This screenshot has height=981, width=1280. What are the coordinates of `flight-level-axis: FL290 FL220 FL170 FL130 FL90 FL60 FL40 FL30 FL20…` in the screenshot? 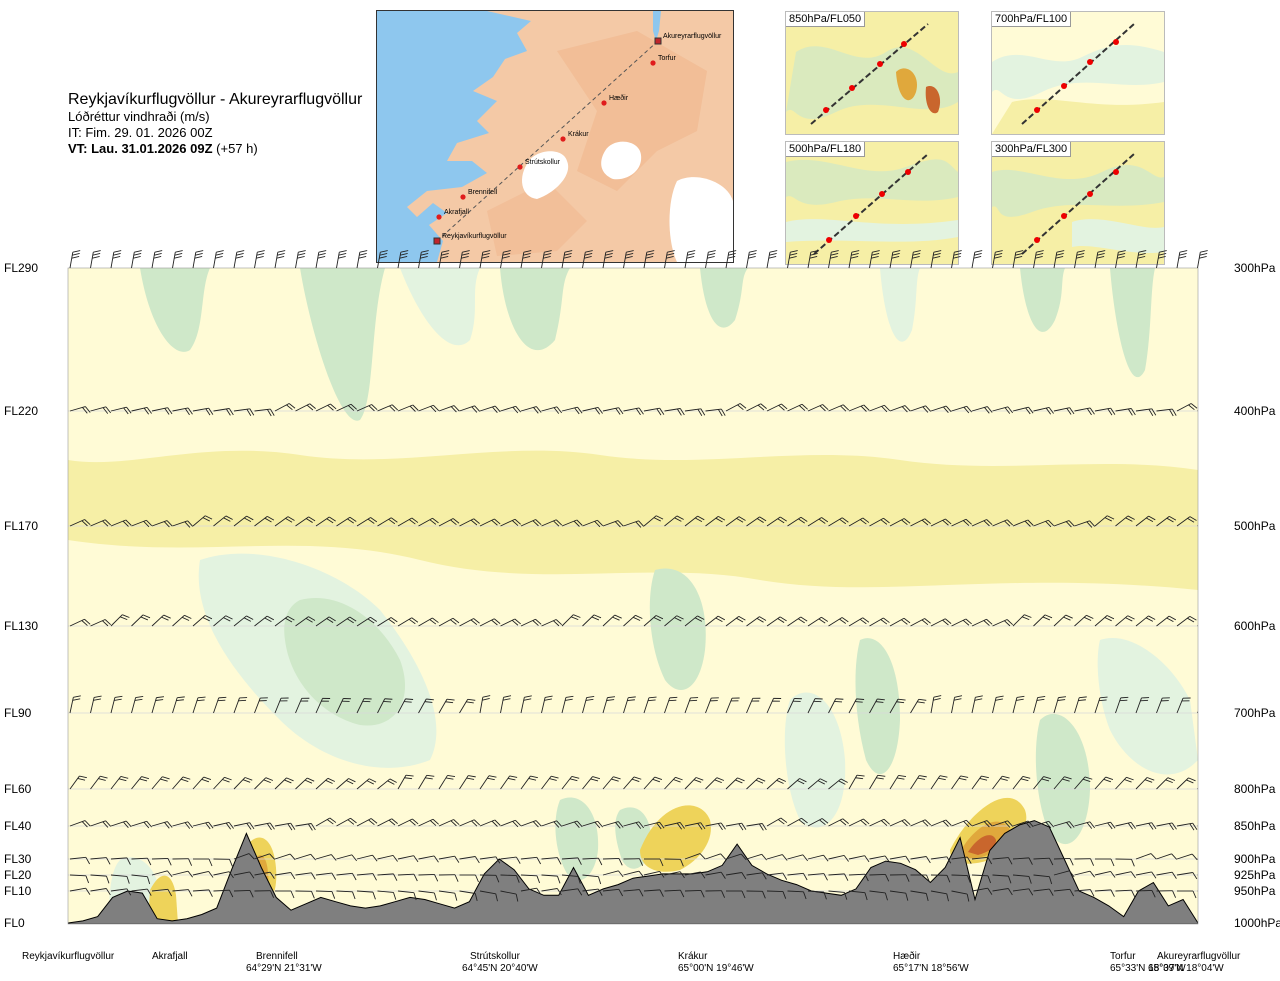 It's located at (21, 595).